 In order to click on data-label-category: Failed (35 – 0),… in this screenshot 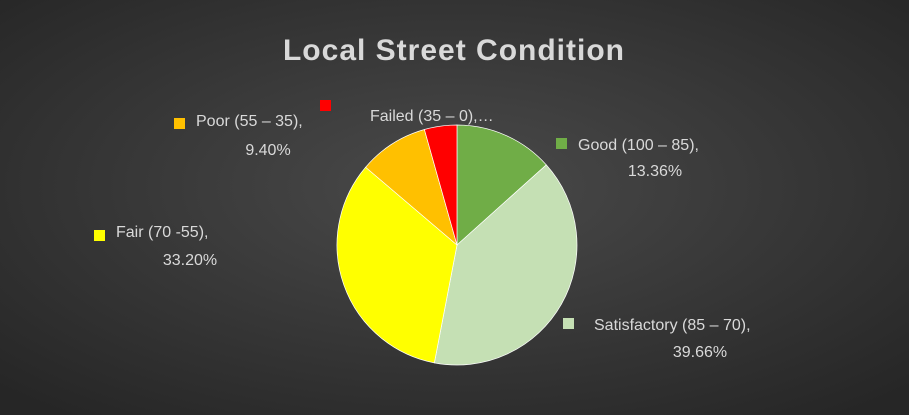, I will do `click(432, 116)`.